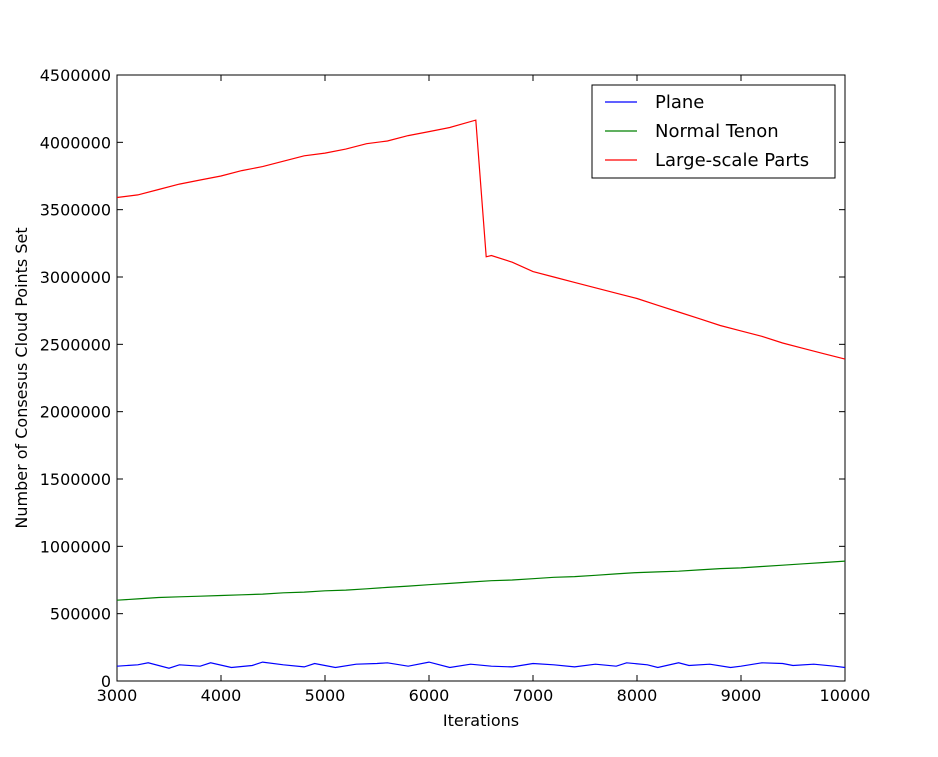 This screenshot has width=938, height=757. I want to click on legend-label-large-scale-parts: Large-scale Parts, so click(732, 160).